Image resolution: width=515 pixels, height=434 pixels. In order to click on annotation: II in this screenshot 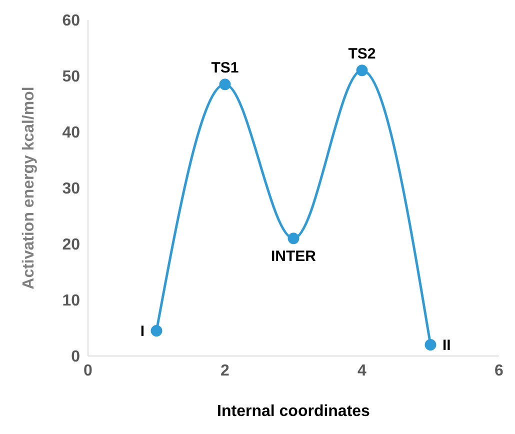, I will do `click(446, 345)`.